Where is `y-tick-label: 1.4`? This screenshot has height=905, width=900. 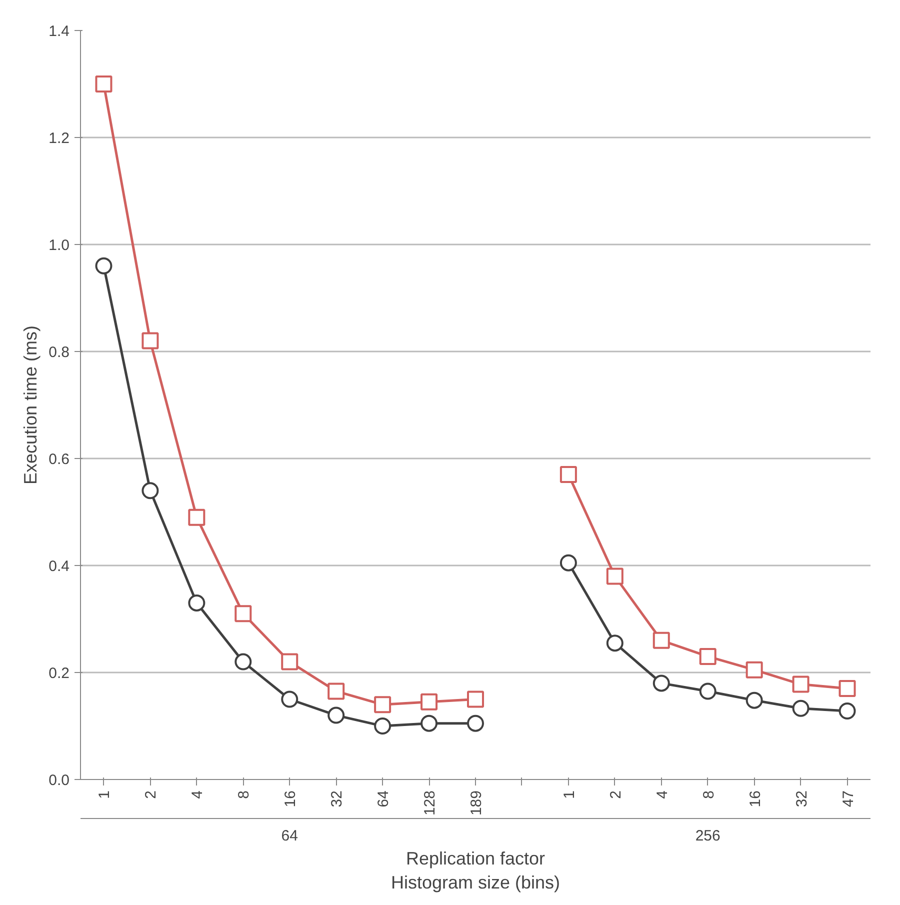 y-tick-label: 1.4 is located at coordinates (59, 31).